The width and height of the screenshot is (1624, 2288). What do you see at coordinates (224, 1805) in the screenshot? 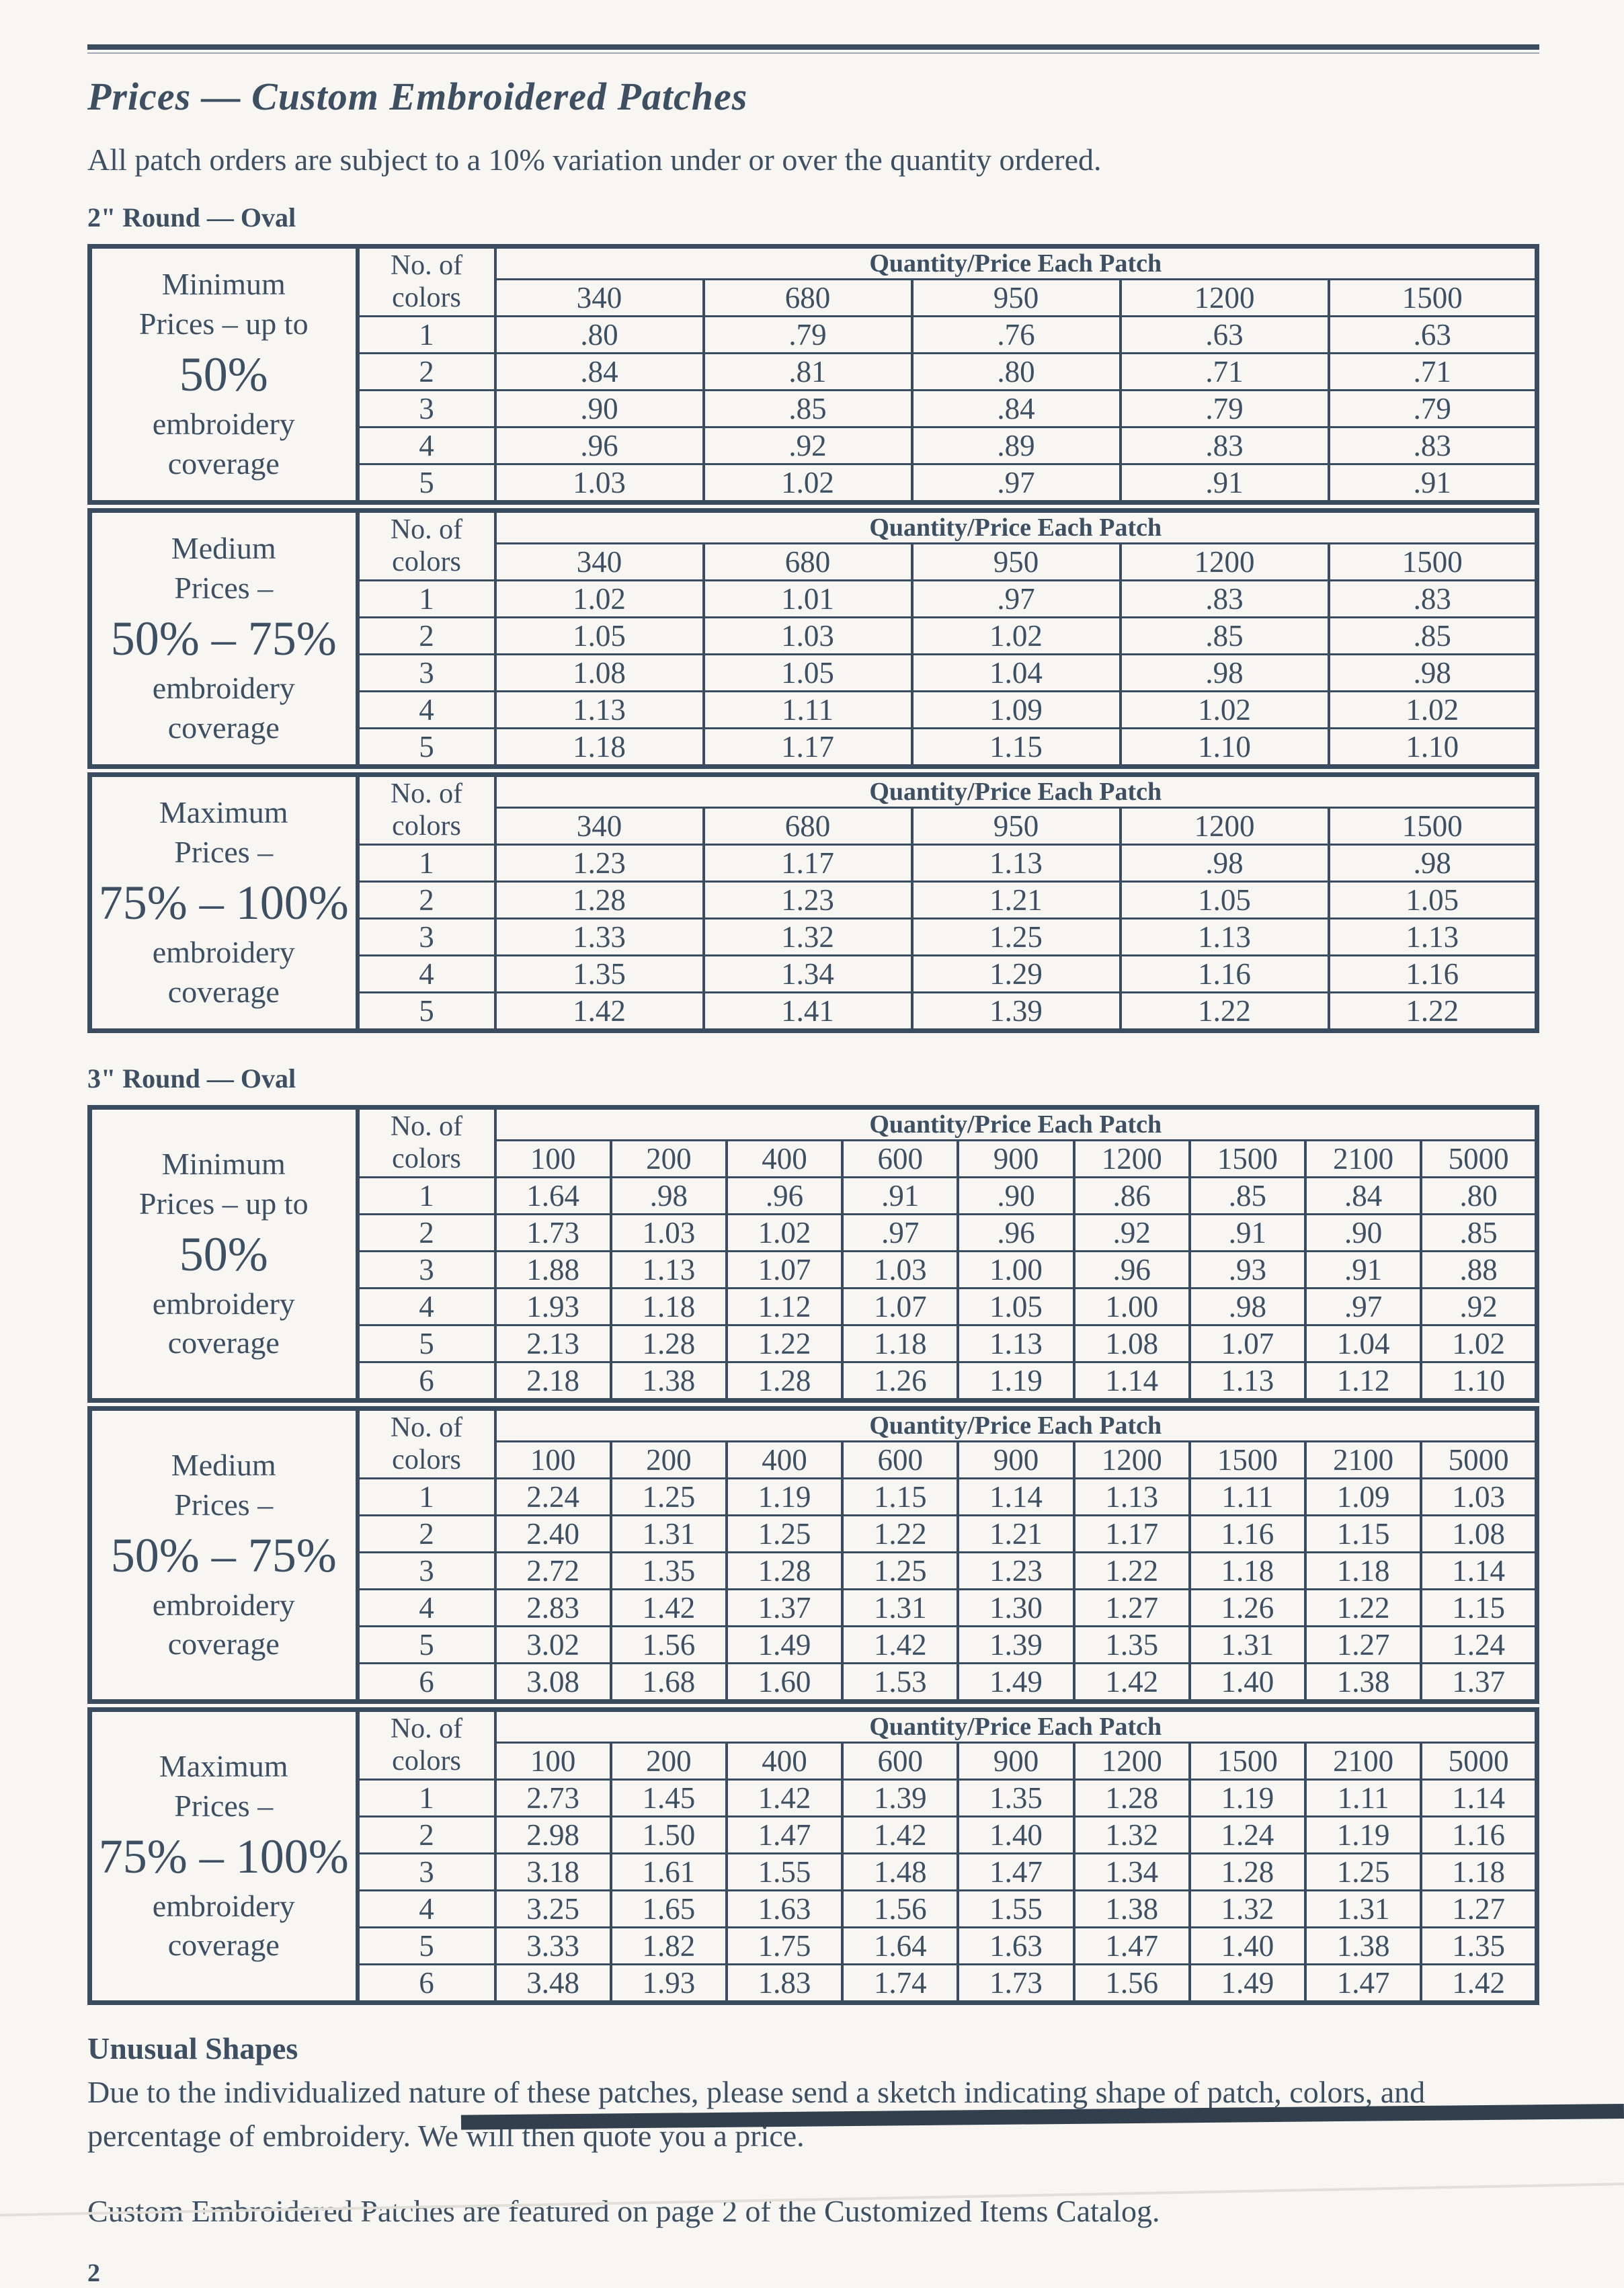
I see `coverage-label-line: Prices –` at bounding box center [224, 1805].